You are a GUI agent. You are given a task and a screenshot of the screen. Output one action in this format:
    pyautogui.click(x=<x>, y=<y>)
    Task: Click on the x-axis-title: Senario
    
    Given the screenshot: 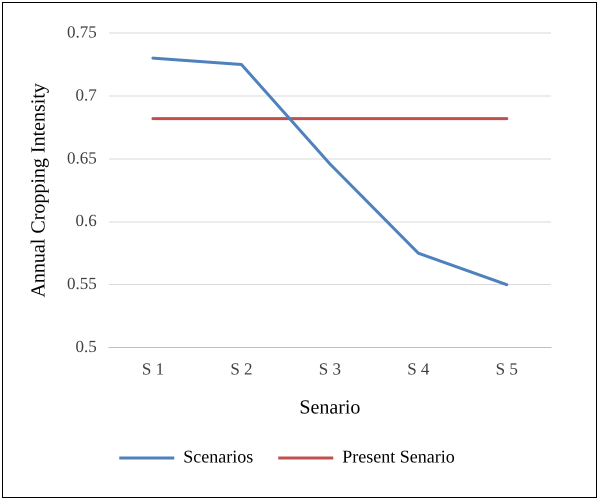 What is the action you would take?
    pyautogui.click(x=329, y=407)
    